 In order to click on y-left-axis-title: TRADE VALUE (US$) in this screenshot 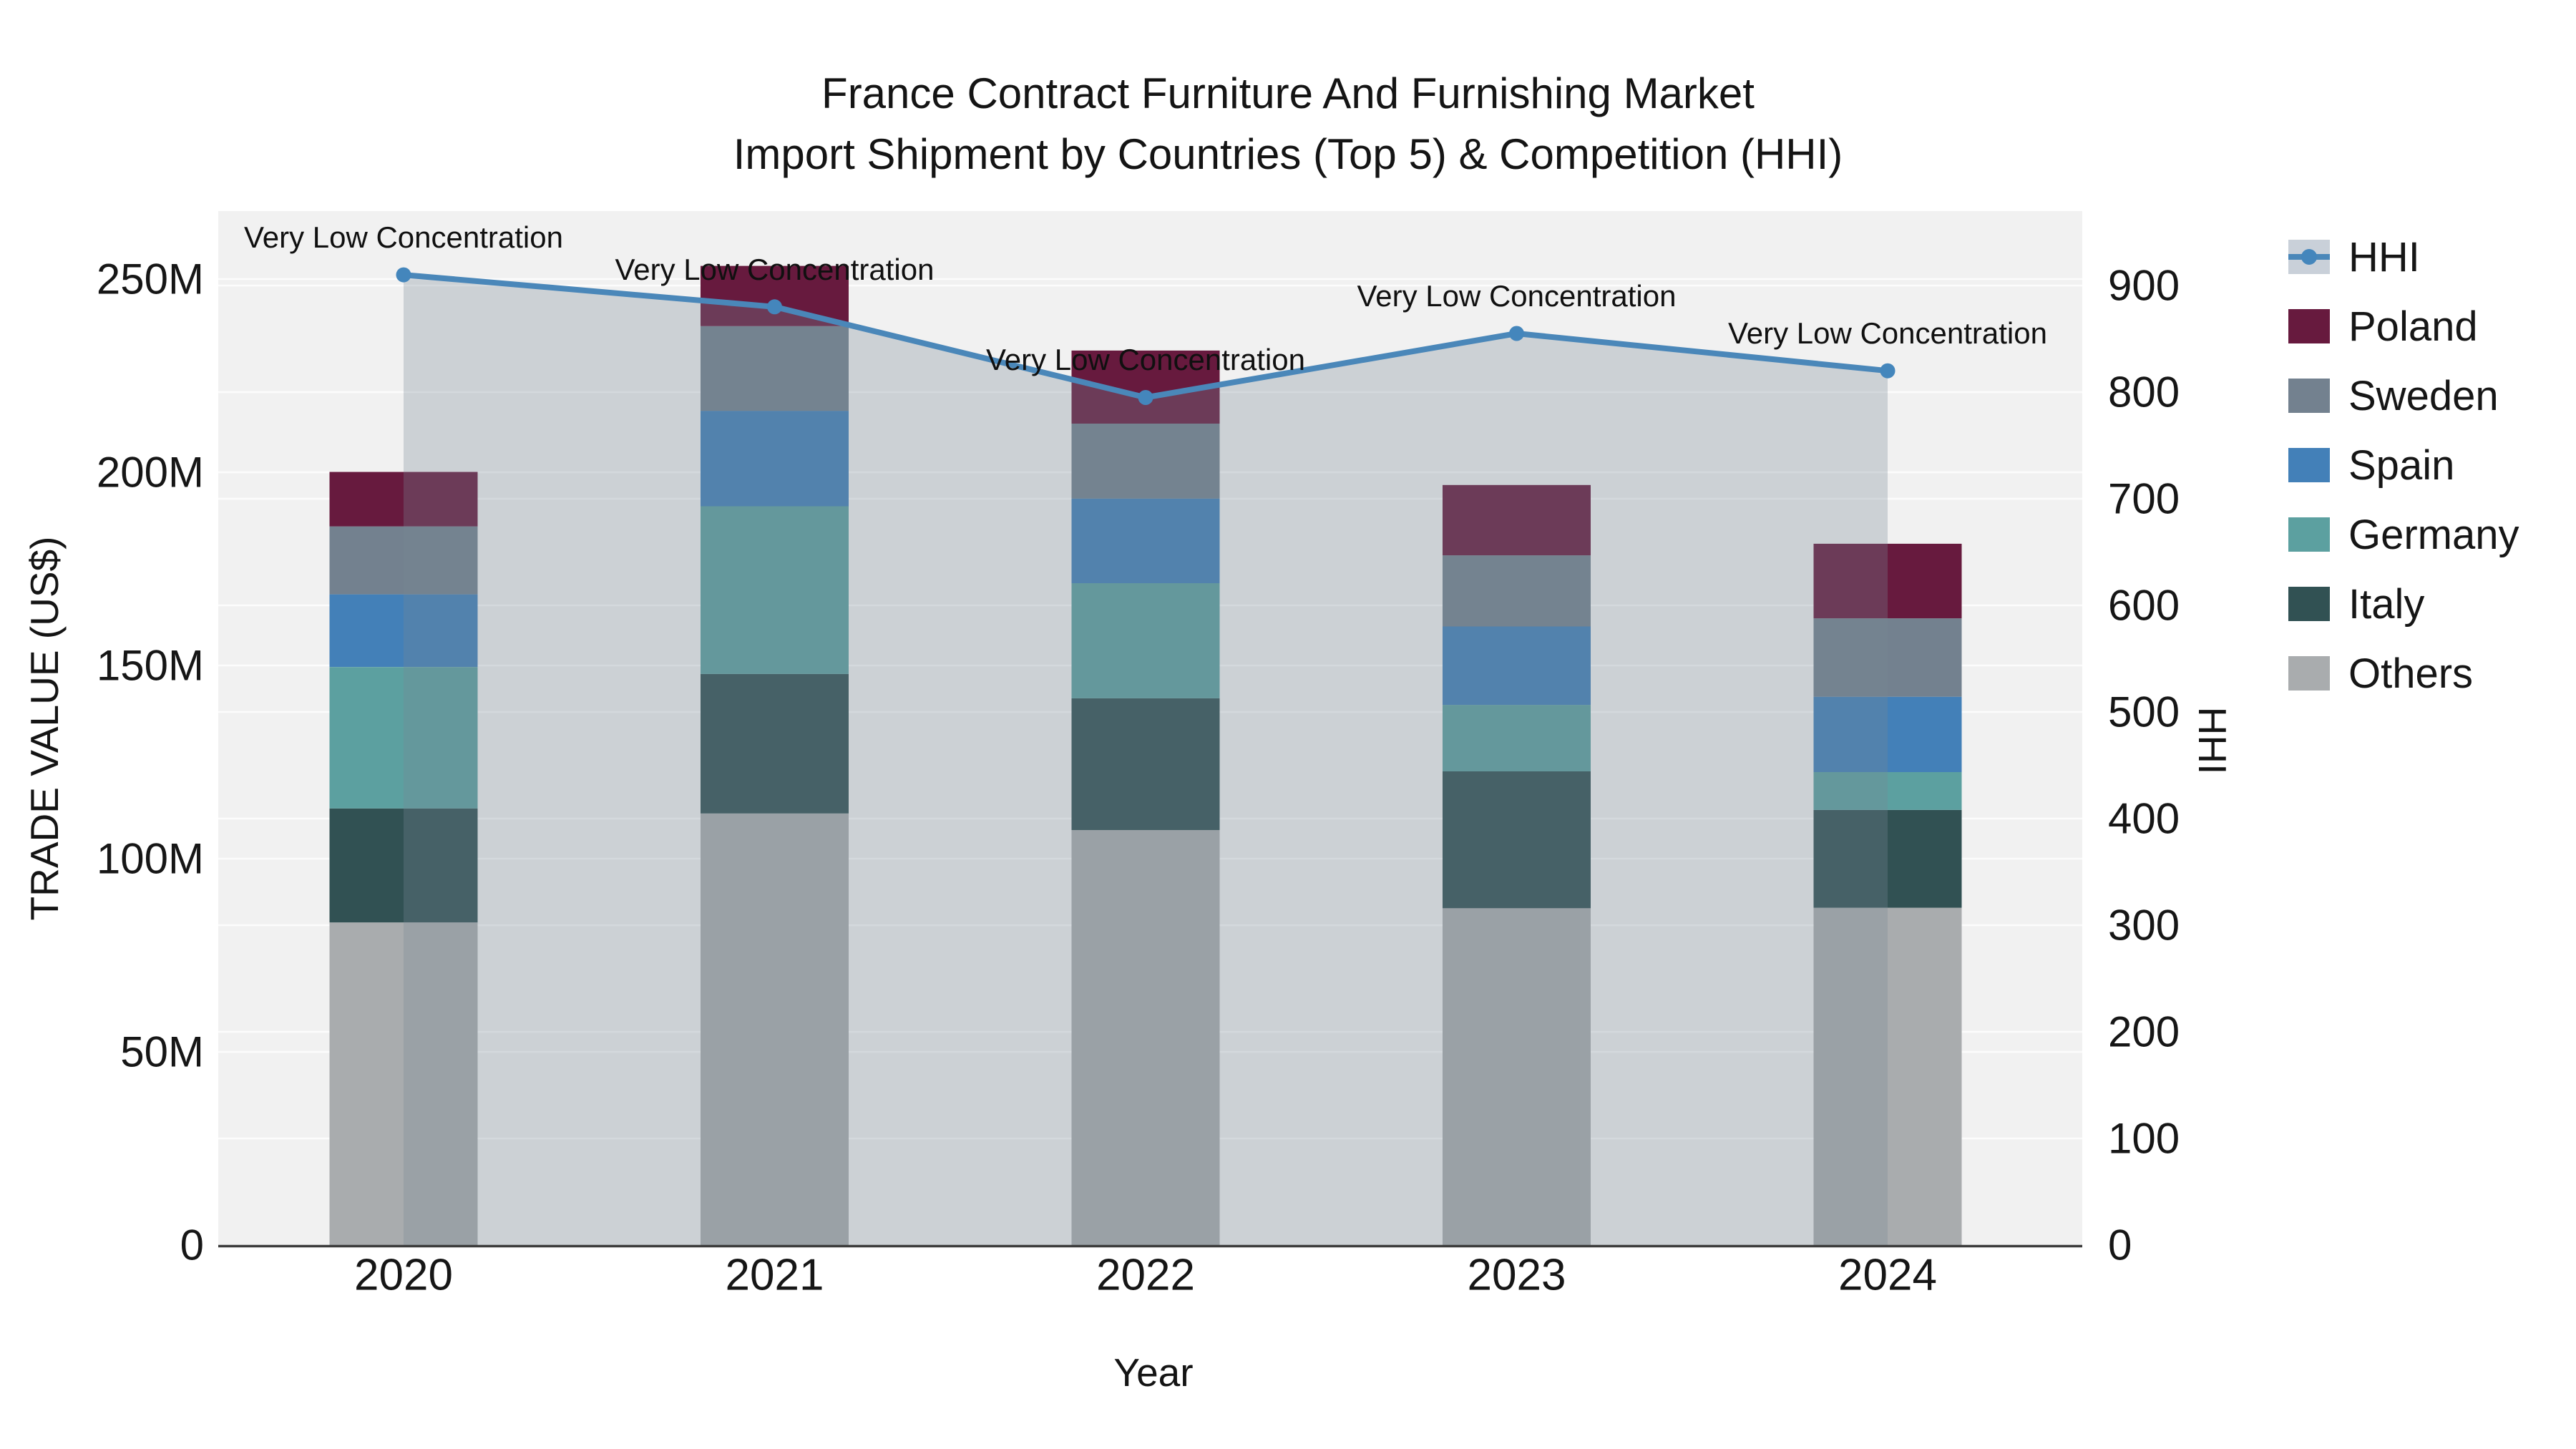, I will do `click(44, 728)`.